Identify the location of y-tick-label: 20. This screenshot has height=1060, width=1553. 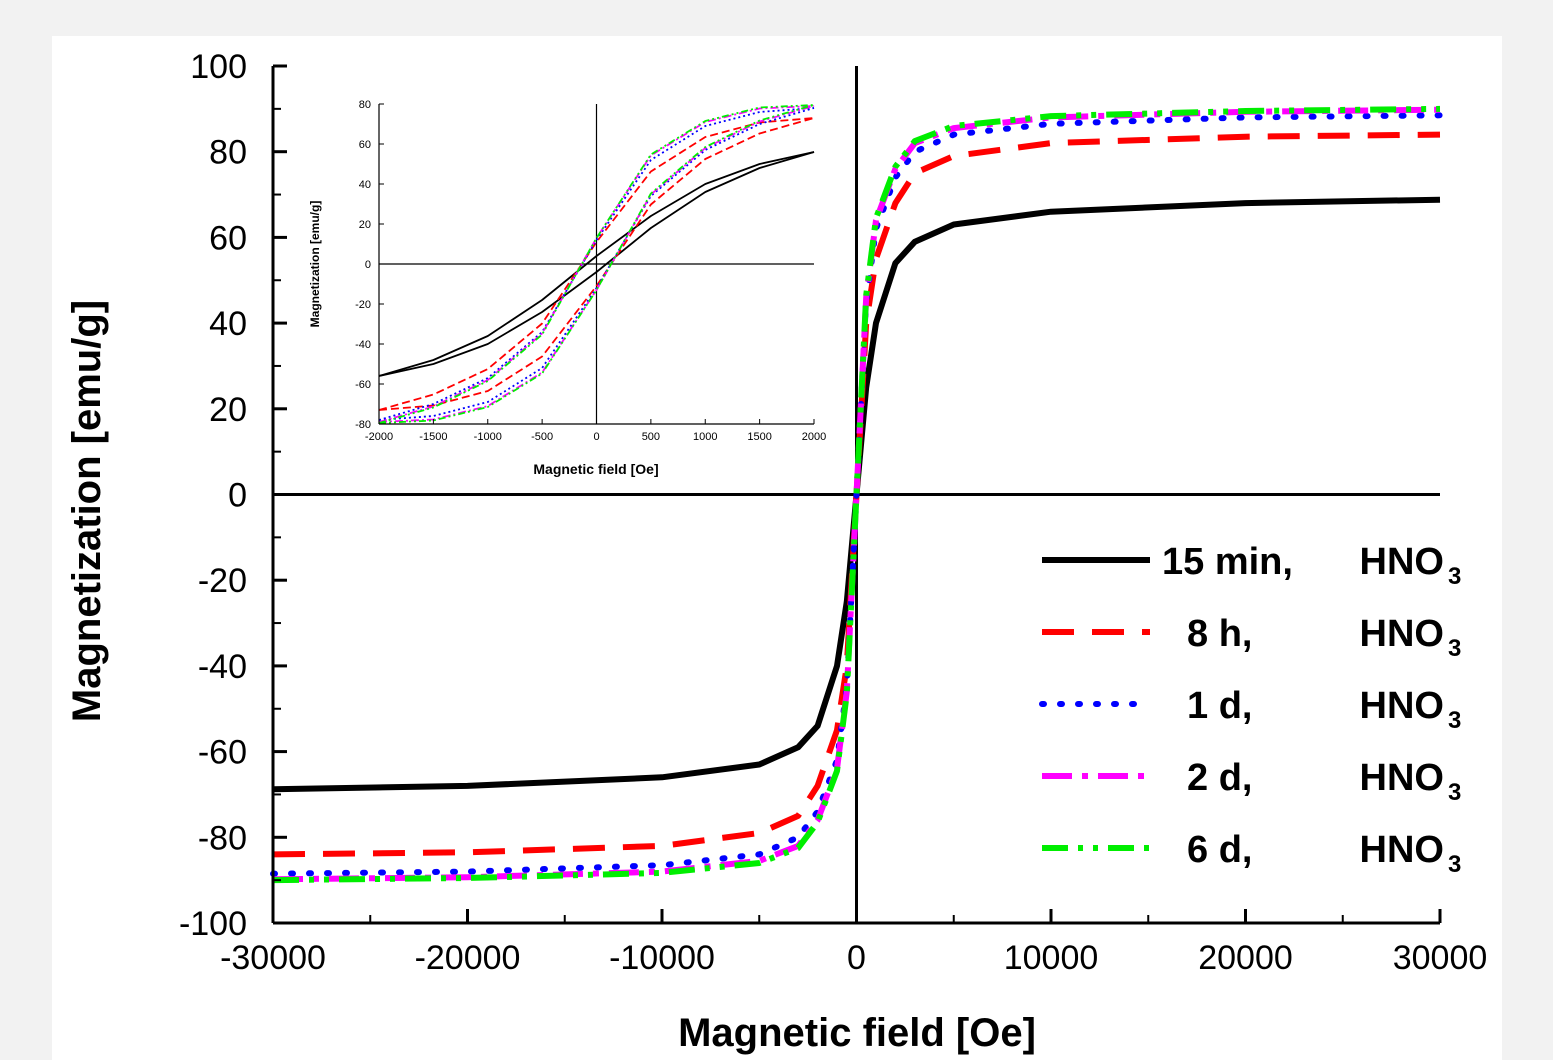
(228, 410).